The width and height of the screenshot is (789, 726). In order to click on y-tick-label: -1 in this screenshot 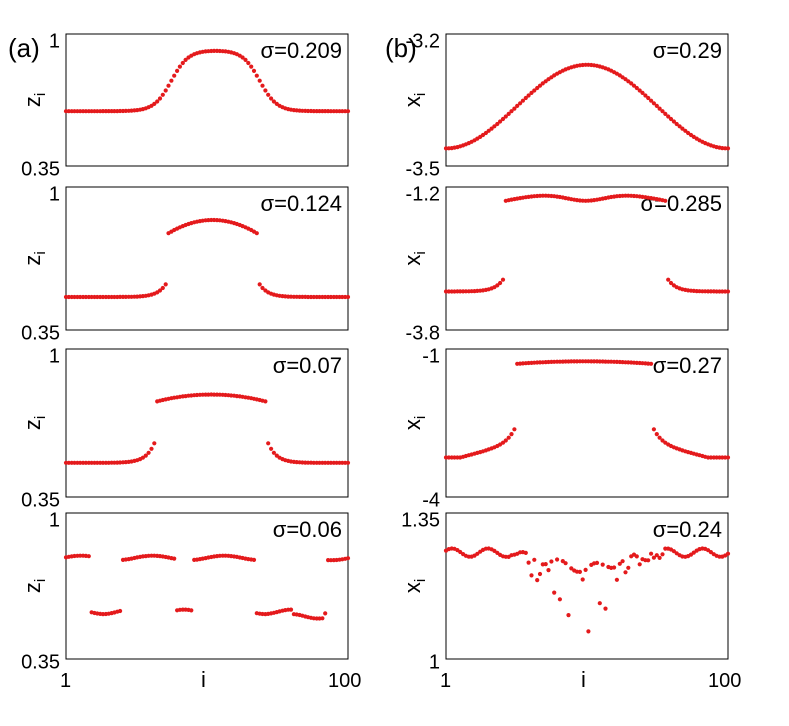, I will do `click(431, 356)`.